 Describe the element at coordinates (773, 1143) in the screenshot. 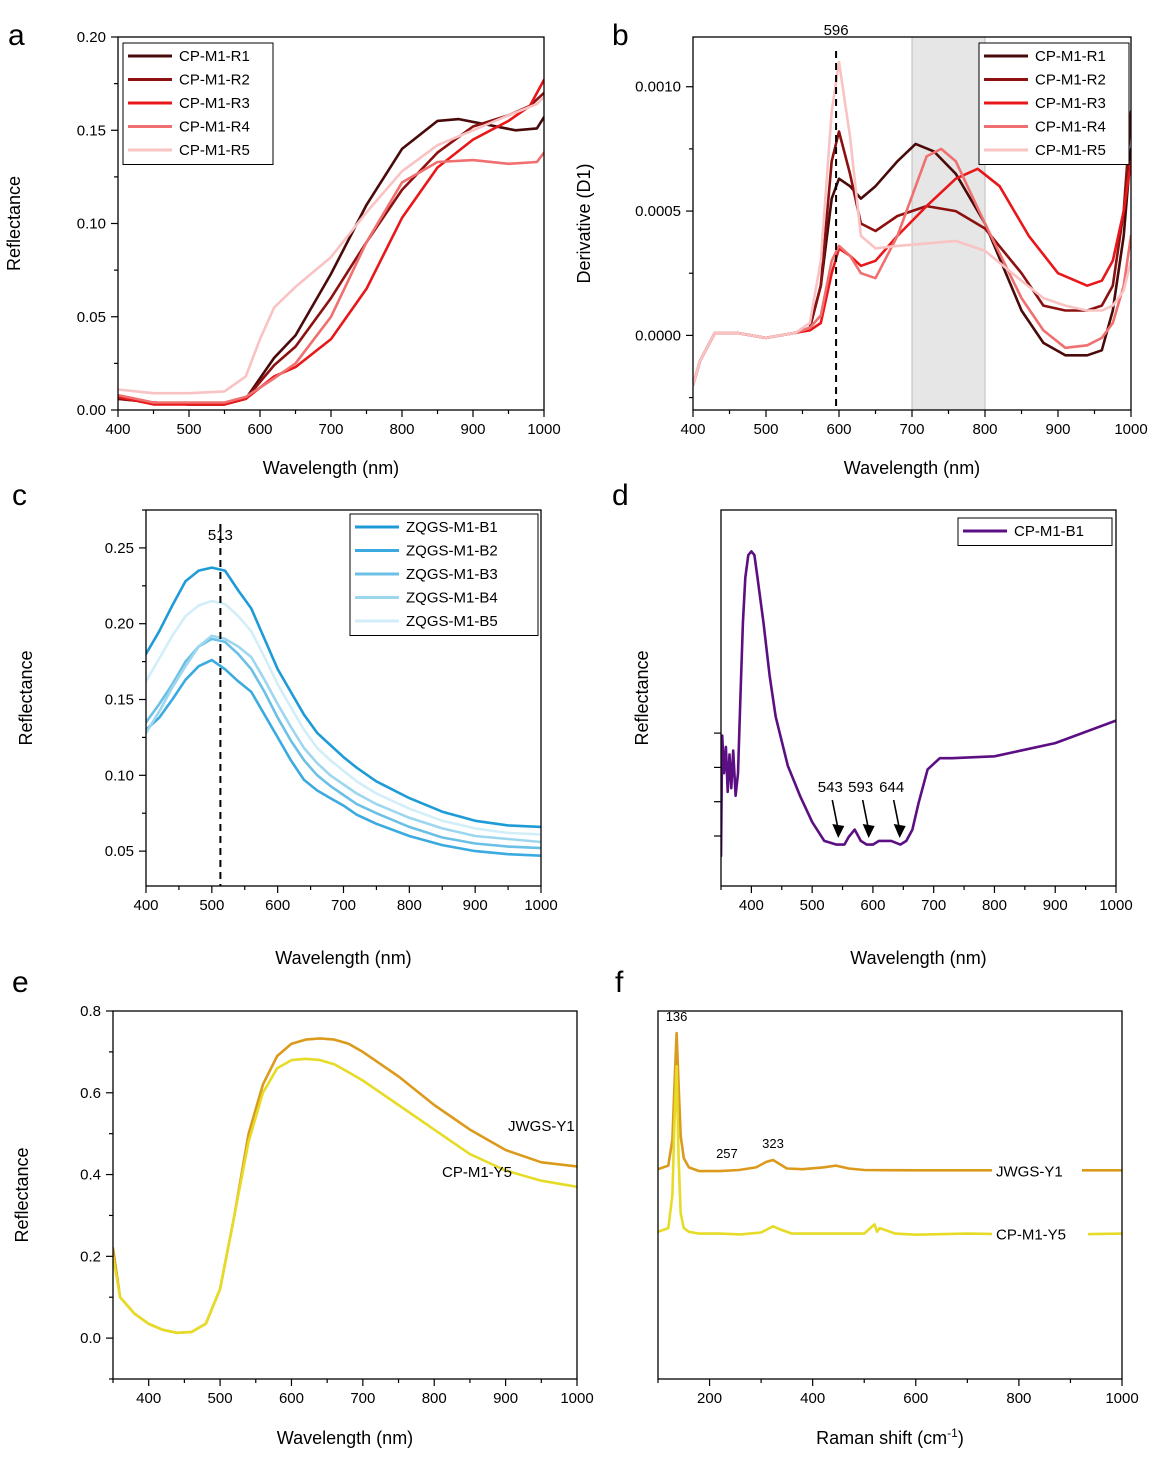

I see `peak-label: 323` at that location.